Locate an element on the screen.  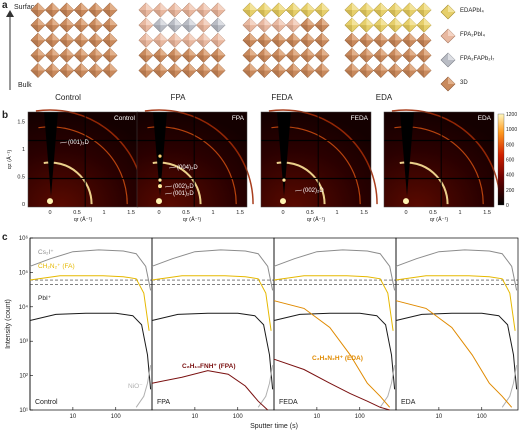
y-tick-label: 10⁵ is located at coordinates (24, 272).